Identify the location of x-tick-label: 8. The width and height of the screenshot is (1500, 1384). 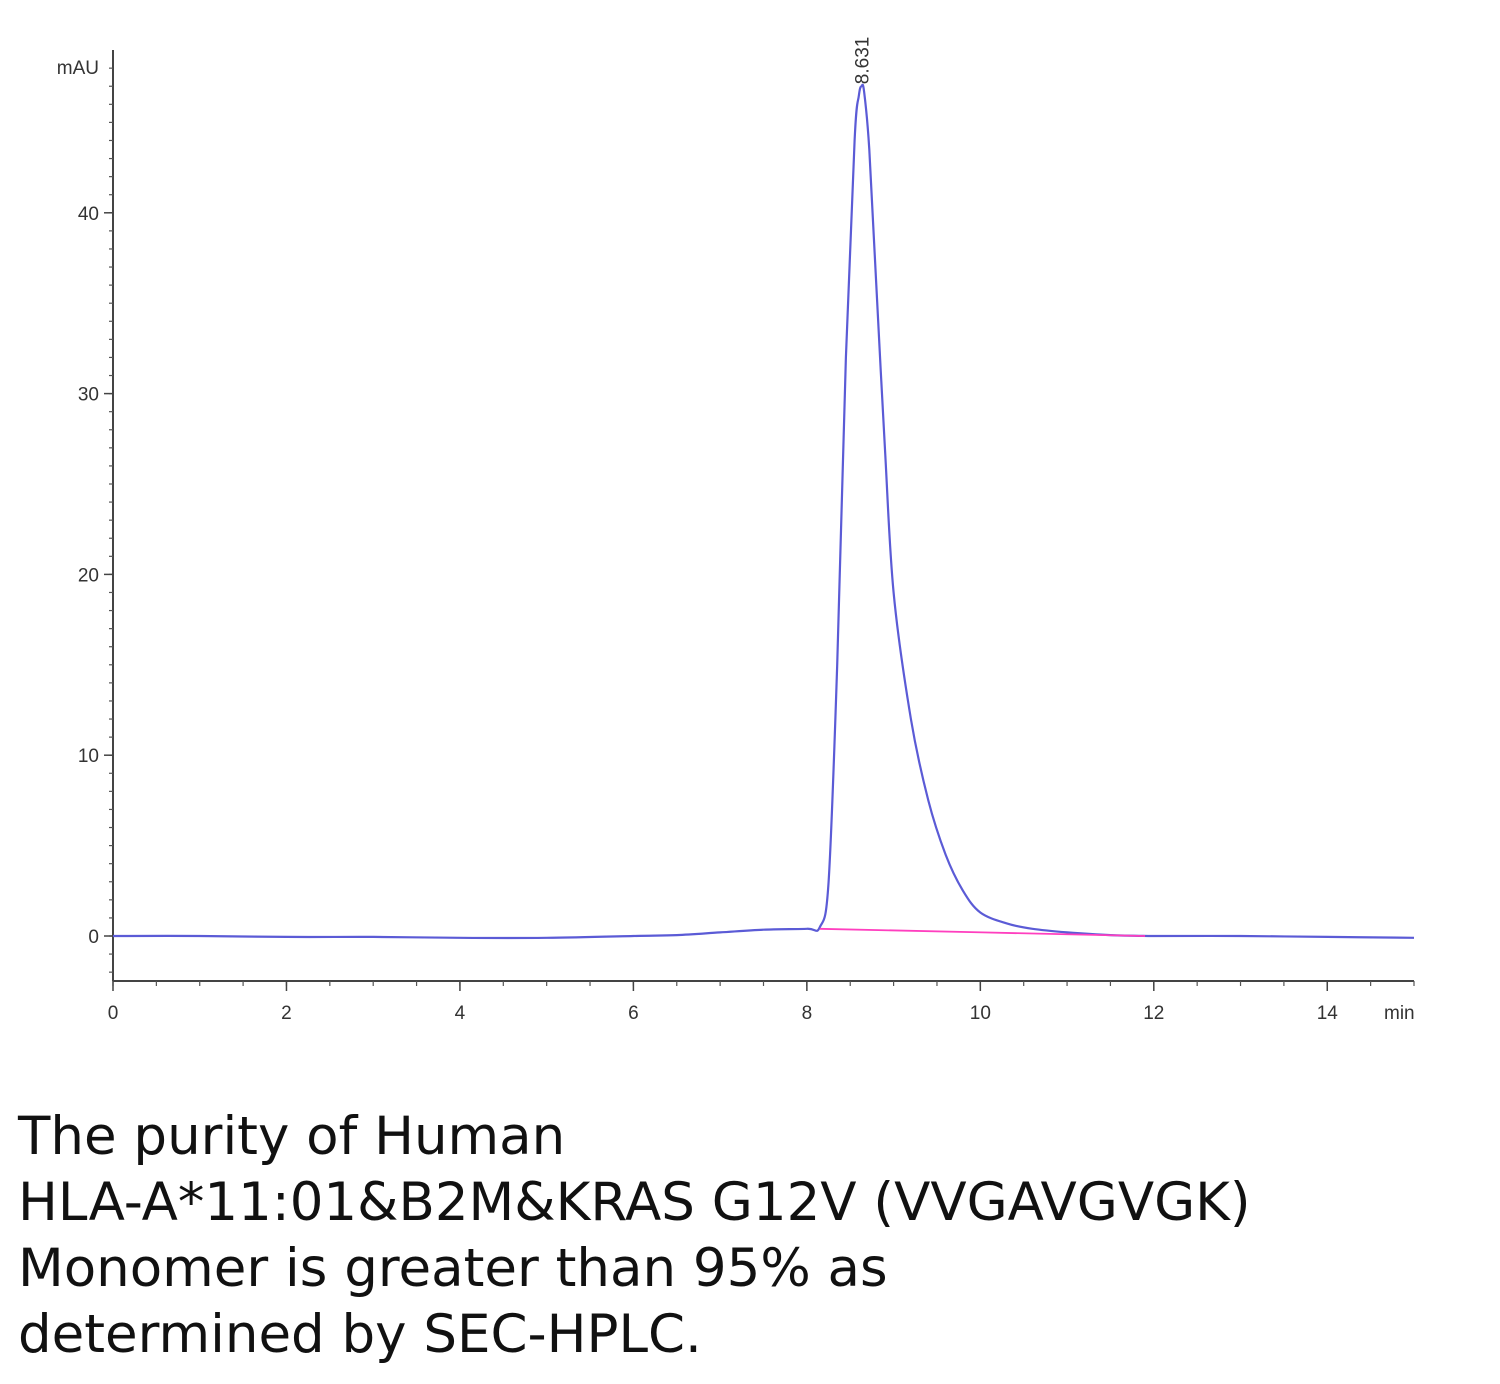
(807, 1013).